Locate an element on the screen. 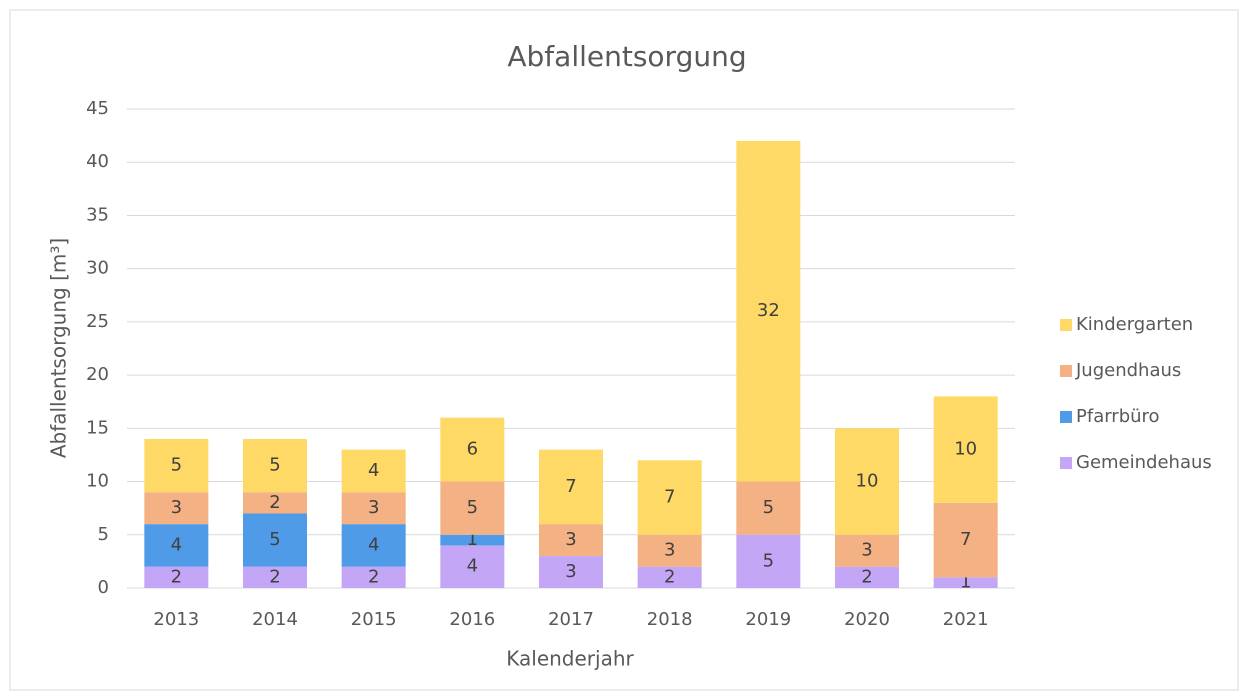  legend-label: Jugendhaus is located at coordinates (1128, 370).